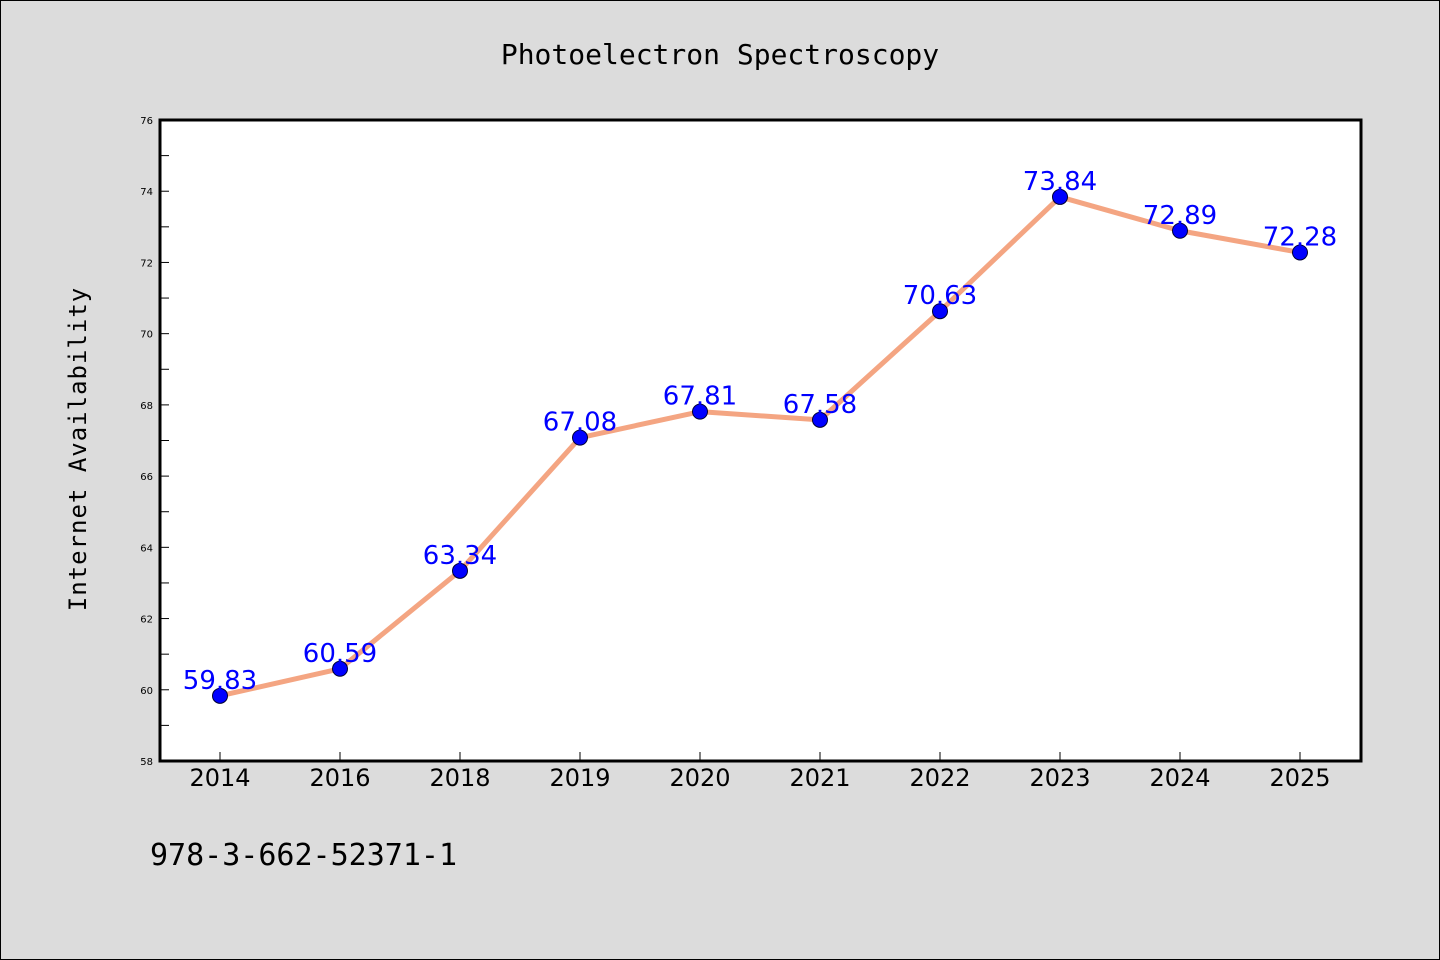 The height and width of the screenshot is (960, 1440). I want to click on x-tick-label: 2022, so click(939, 778).